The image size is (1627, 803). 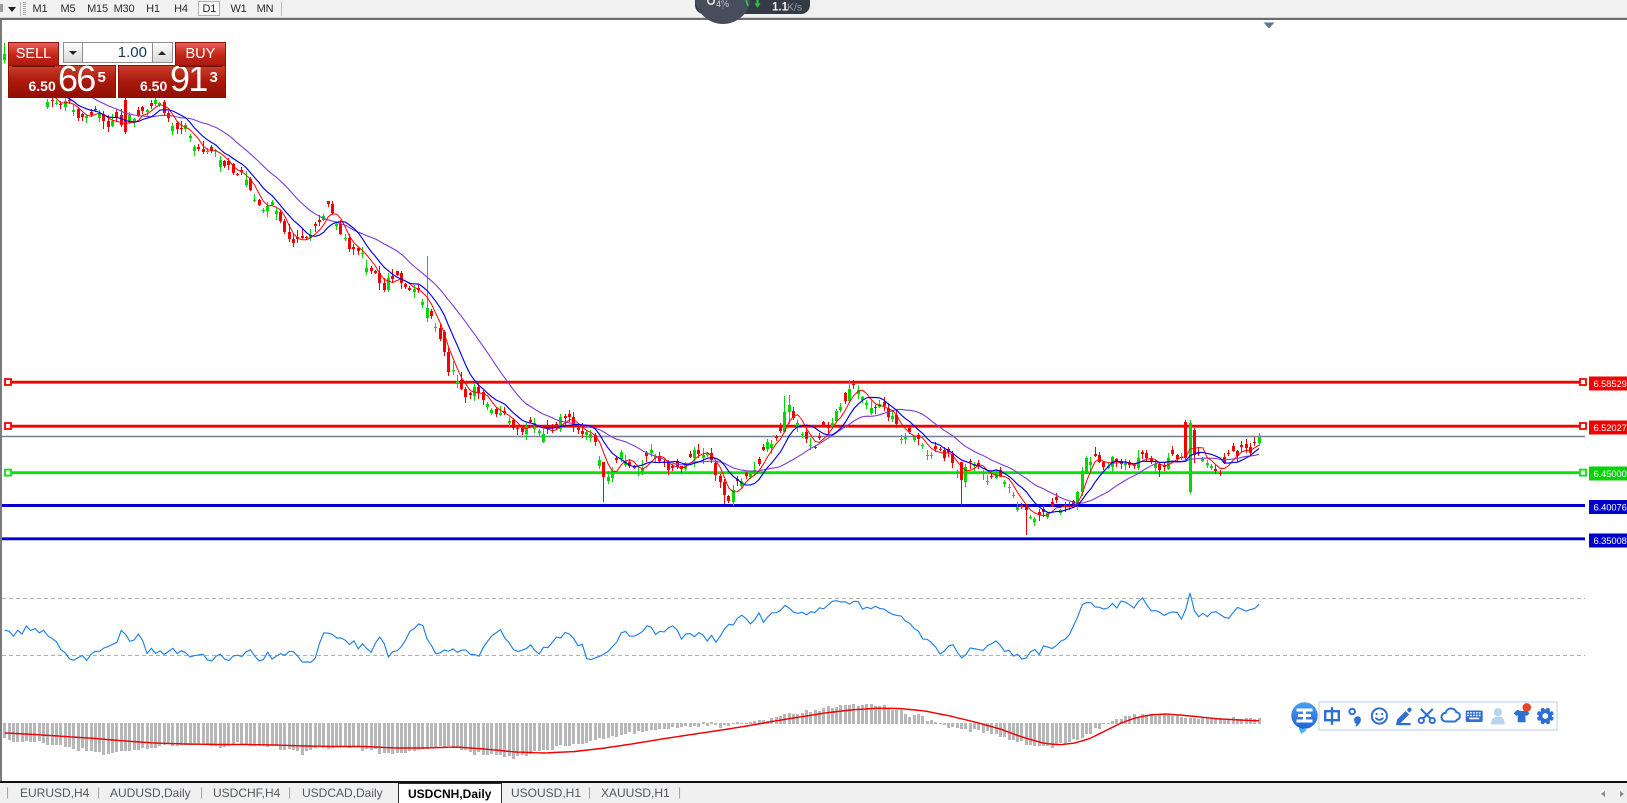 I want to click on svg-text: K/s, so click(x=794, y=8).